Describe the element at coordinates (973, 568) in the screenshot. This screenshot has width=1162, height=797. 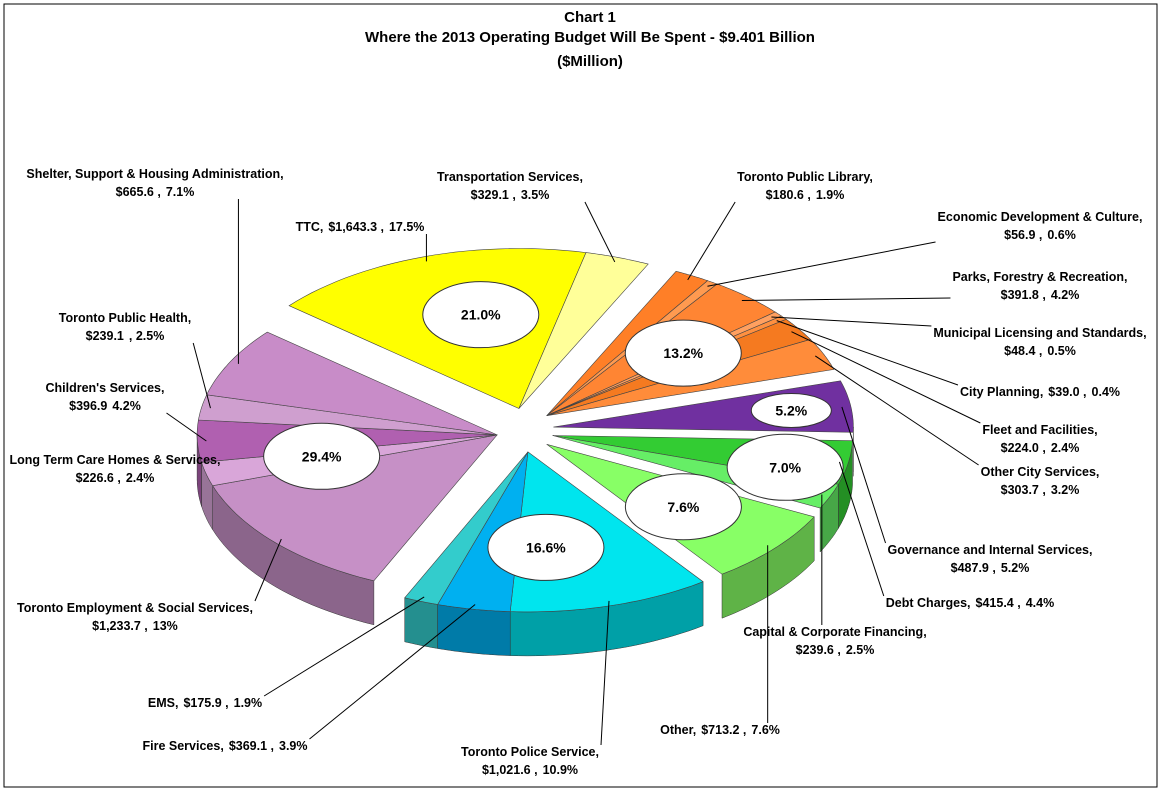
I see `label-value: $487.9 ,` at that location.